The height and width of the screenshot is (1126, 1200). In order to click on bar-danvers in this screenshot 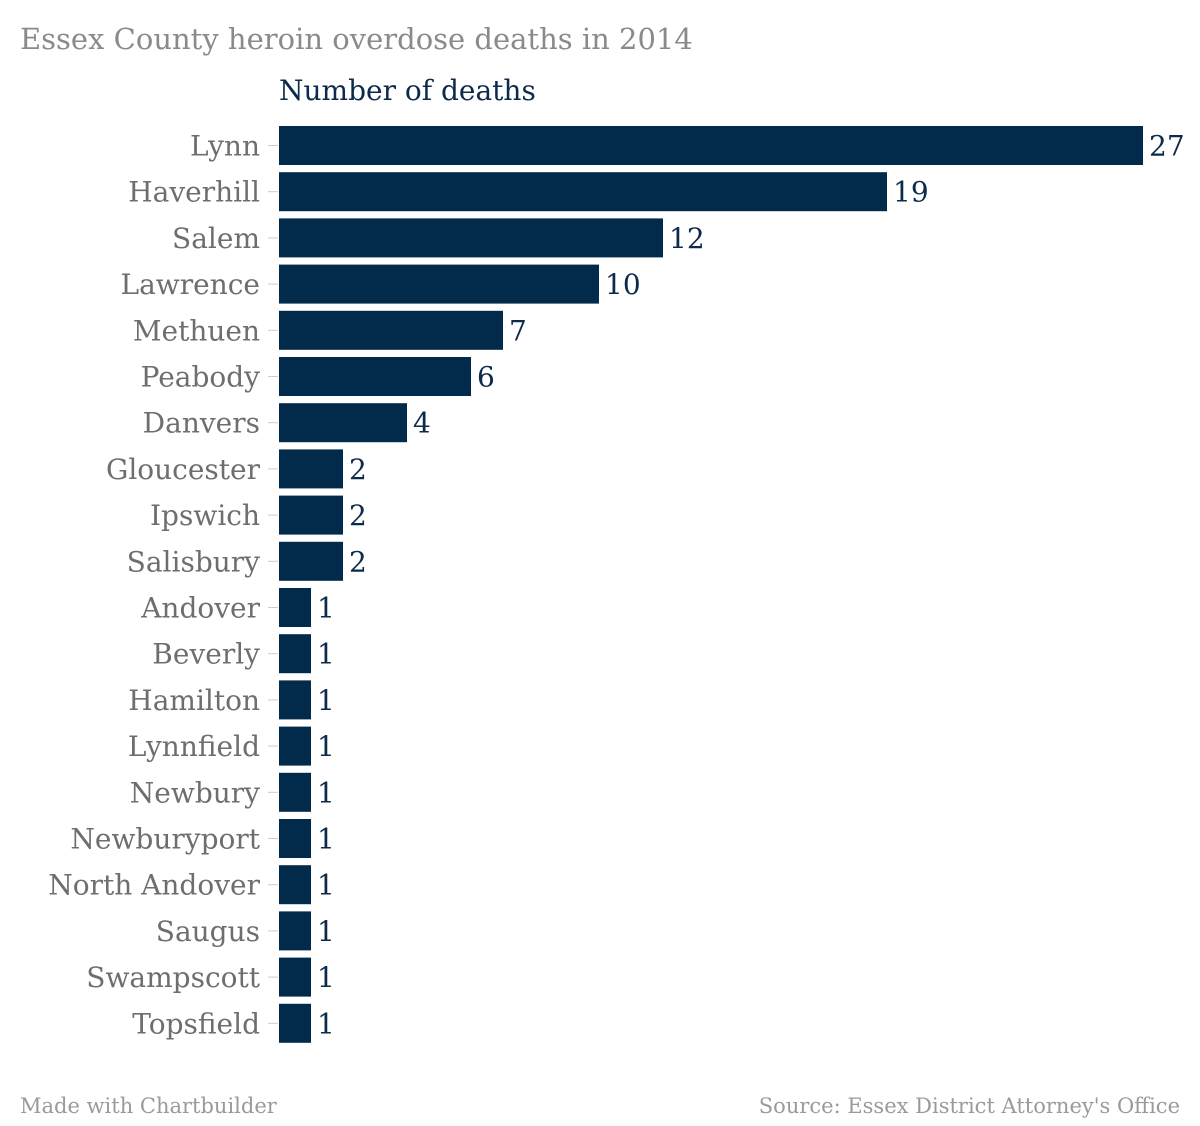, I will do `click(343, 423)`.